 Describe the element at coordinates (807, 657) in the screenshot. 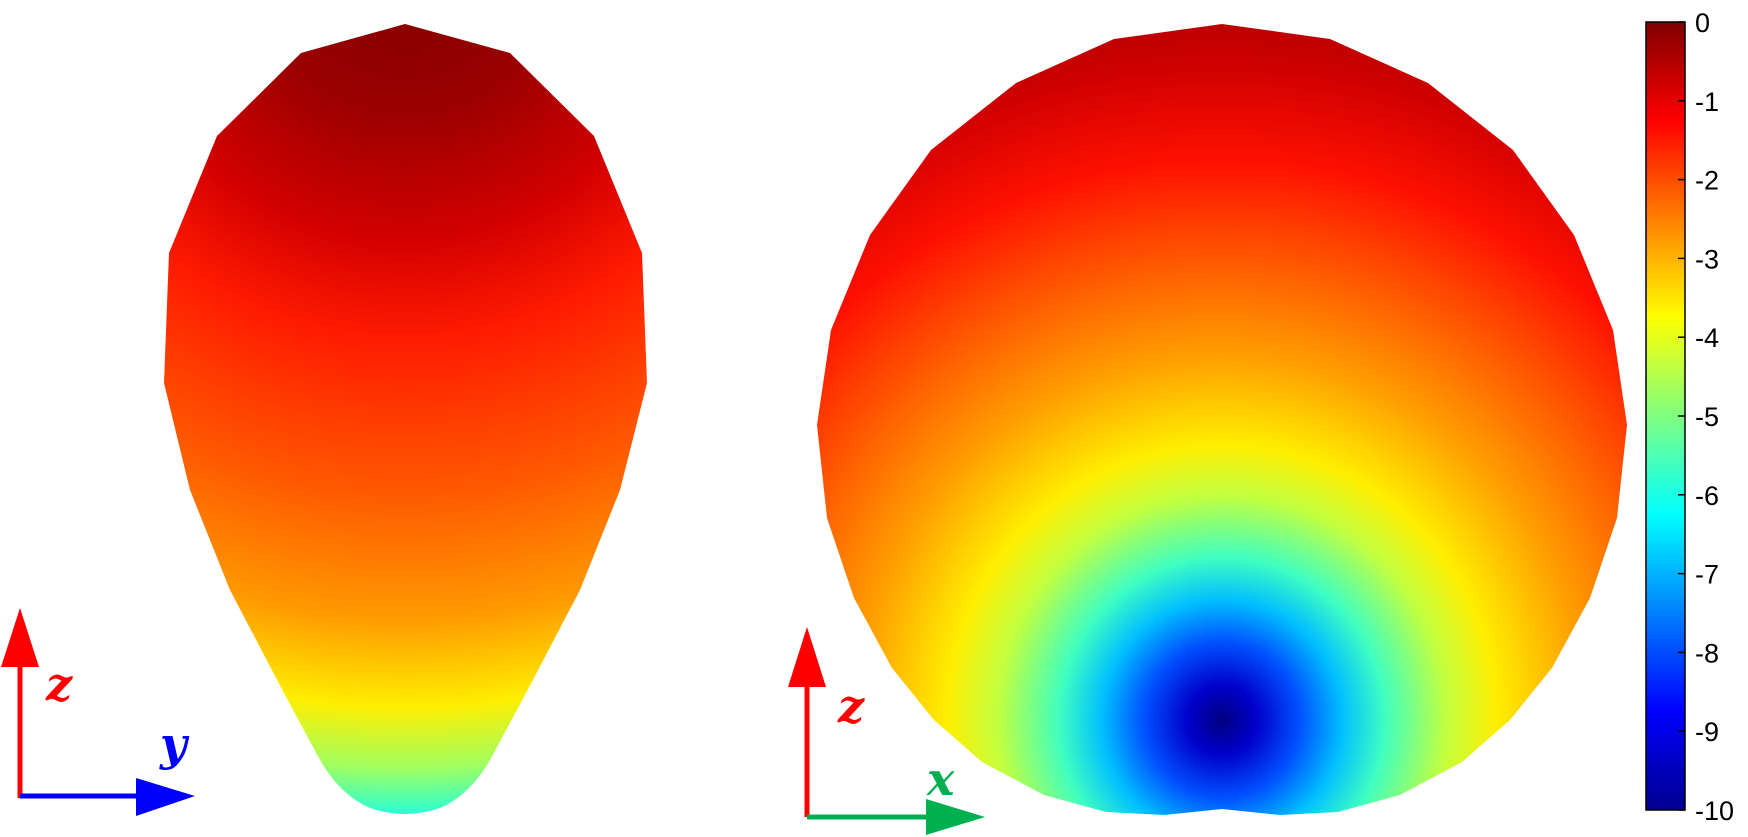

I see `right-z-arrowhead-icon` at that location.